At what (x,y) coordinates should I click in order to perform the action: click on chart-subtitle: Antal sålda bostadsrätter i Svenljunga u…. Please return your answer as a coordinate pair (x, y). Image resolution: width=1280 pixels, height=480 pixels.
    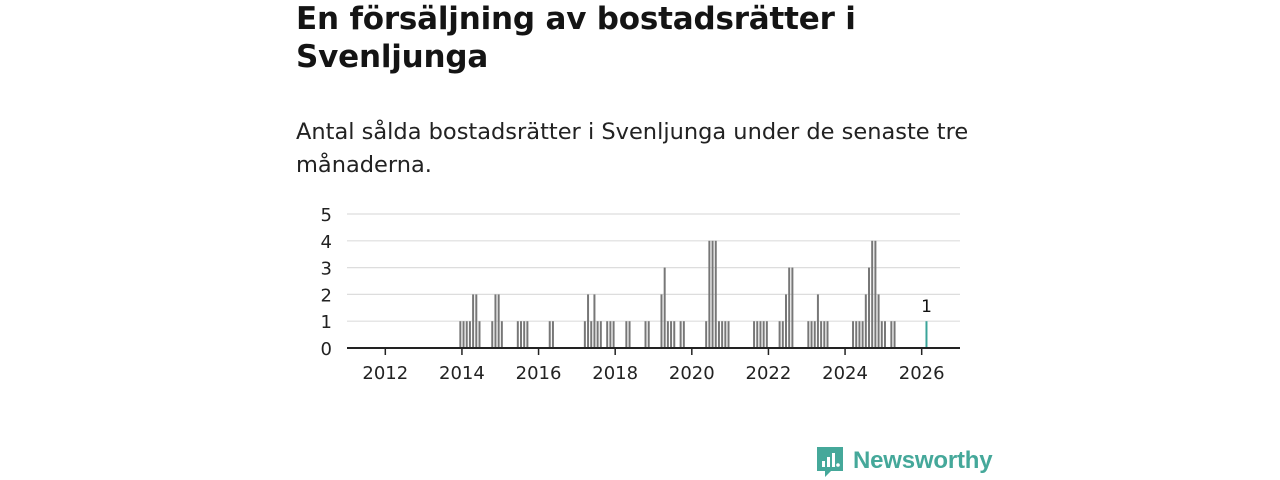
    Looking at the image, I should click on (632, 148).